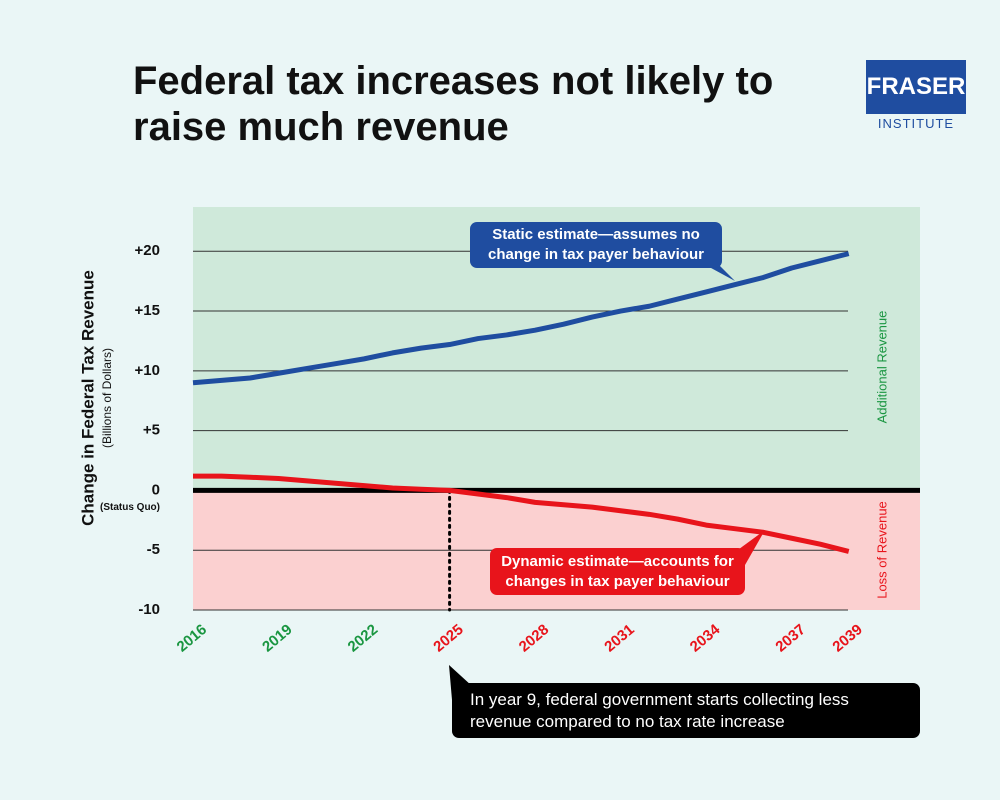  What do you see at coordinates (847, 638) in the screenshot?
I see `x-tick-label: 2039` at bounding box center [847, 638].